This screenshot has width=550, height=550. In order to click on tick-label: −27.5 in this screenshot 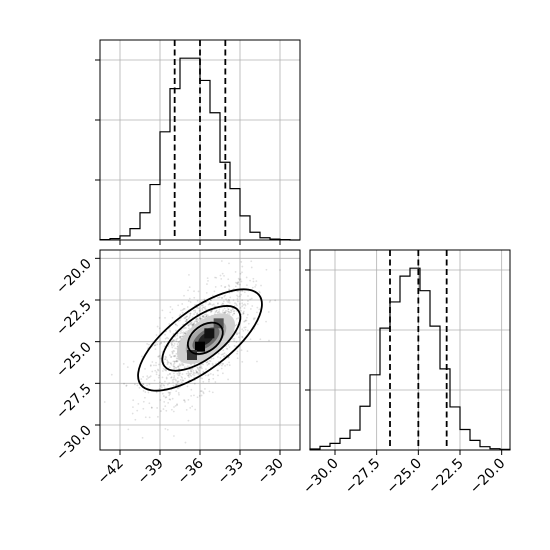, I will do `click(363, 477)`.